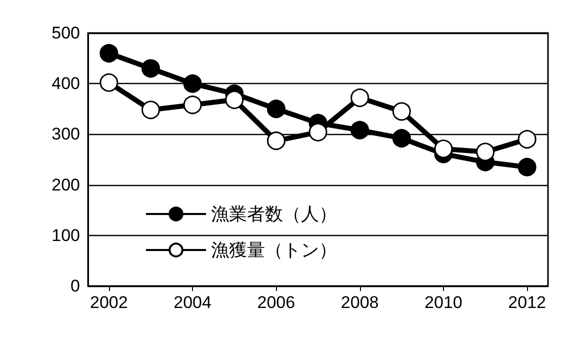  I want to click on legend-label: 漁業者数（人）, so click(274, 214).